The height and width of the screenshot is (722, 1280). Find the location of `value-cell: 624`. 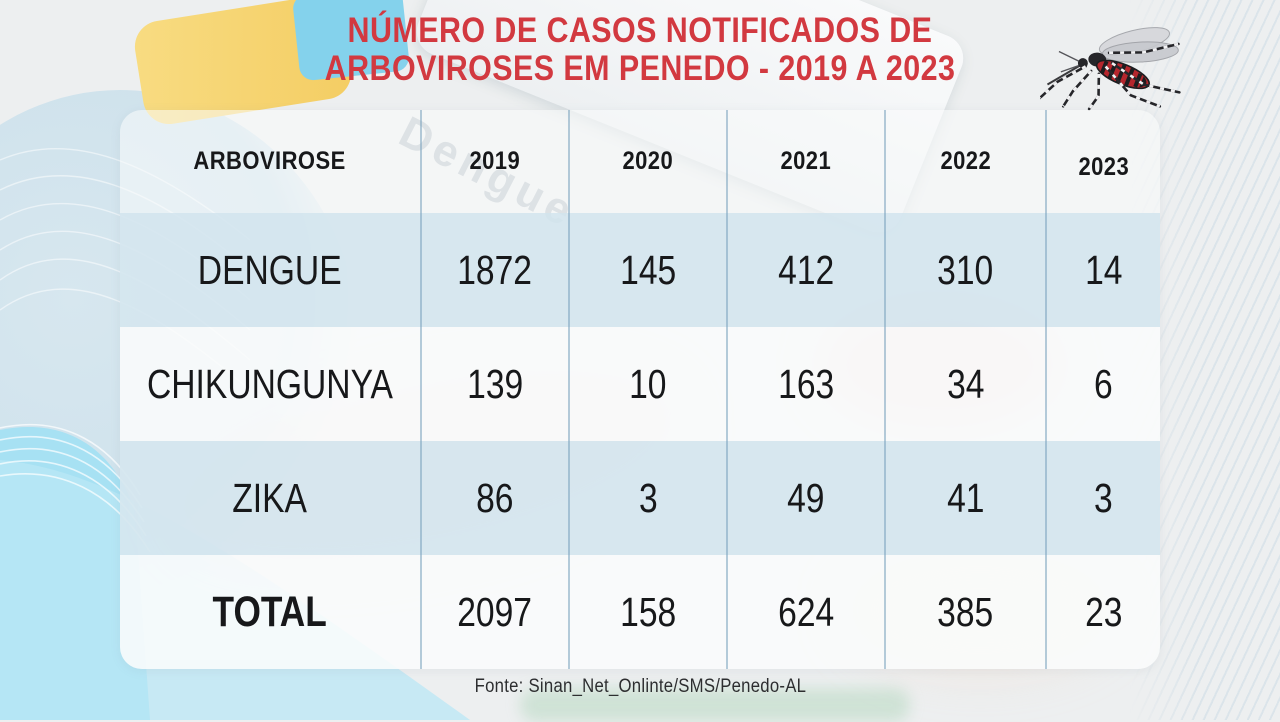

value-cell: 624 is located at coordinates (807, 612).